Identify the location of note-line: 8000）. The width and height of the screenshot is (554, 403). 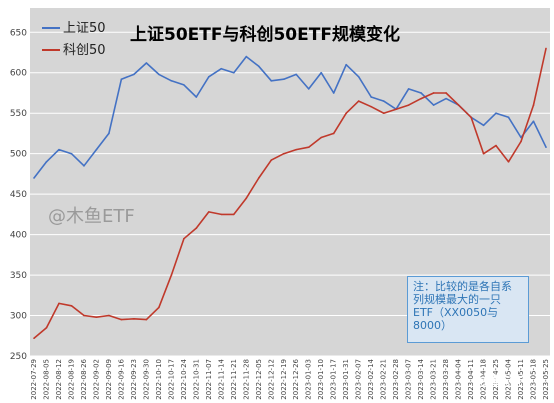
(432, 325).